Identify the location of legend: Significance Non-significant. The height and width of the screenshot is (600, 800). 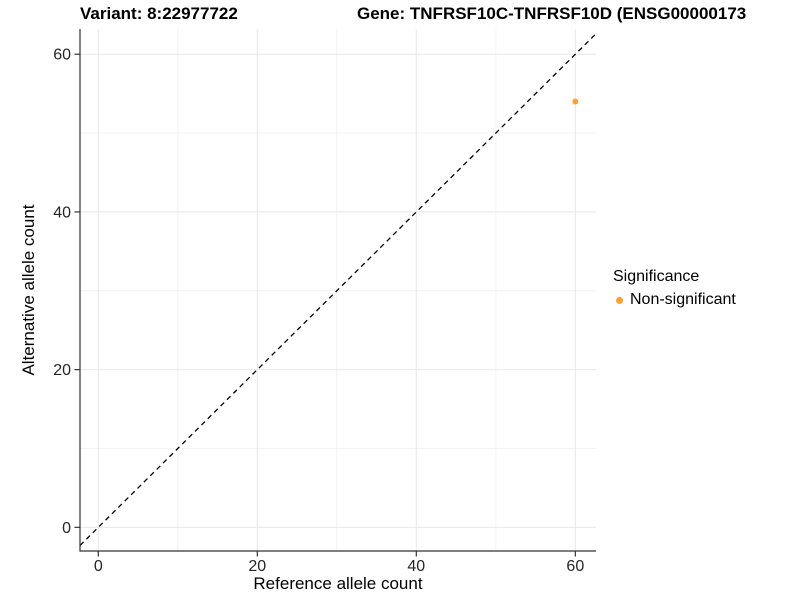
(674, 288).